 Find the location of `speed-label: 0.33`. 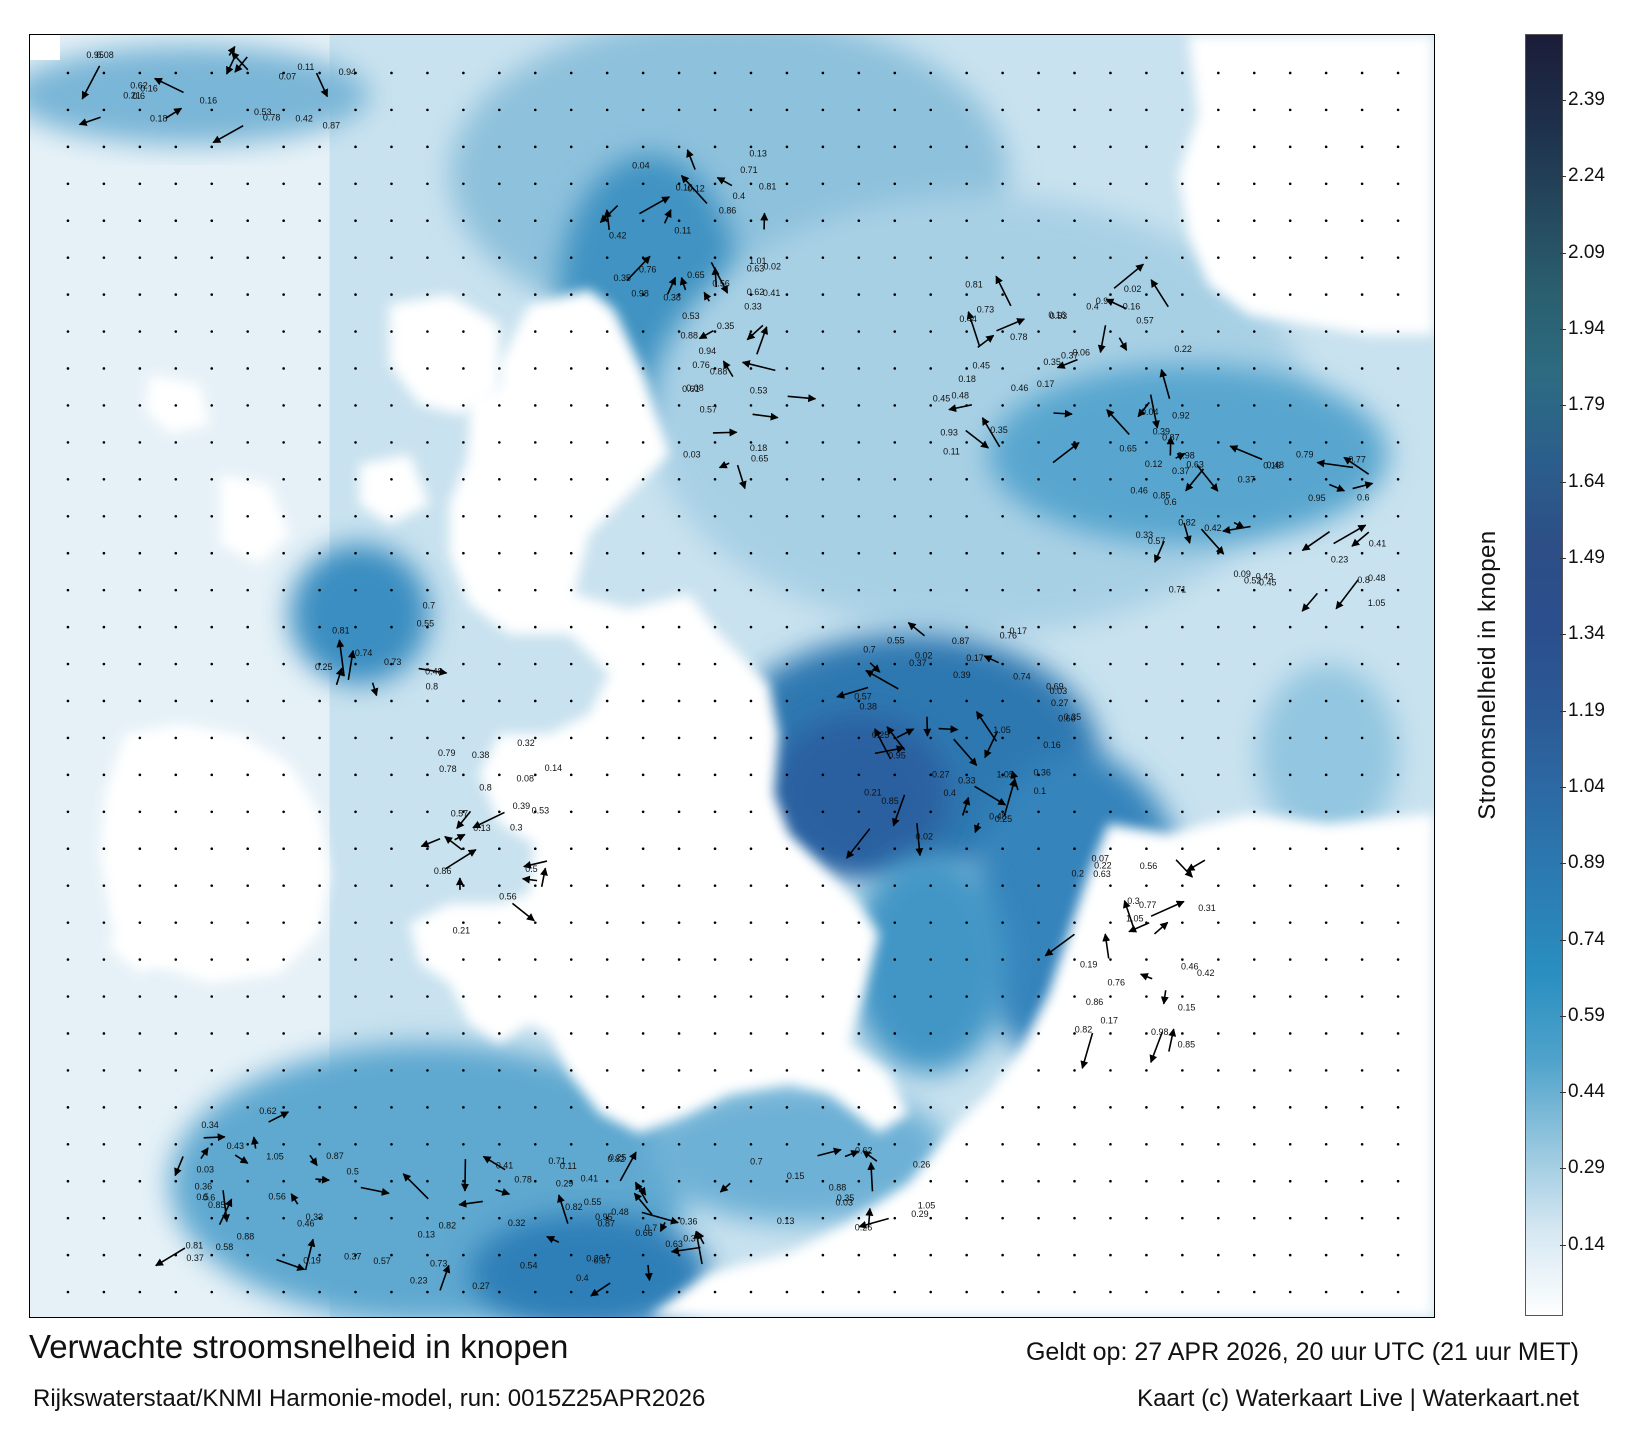

speed-label: 0.33 is located at coordinates (752, 307).